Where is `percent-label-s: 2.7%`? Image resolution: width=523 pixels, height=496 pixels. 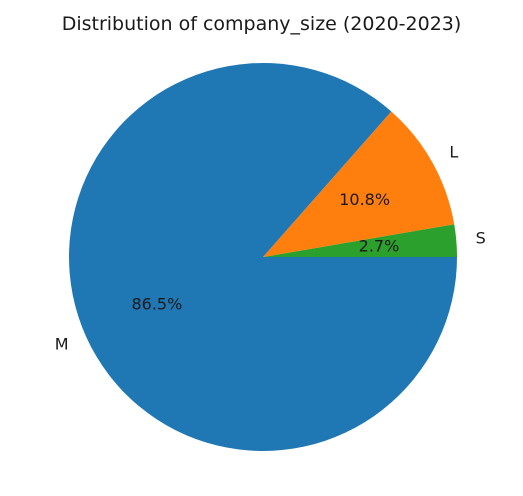
percent-label-s: 2.7% is located at coordinates (379, 246).